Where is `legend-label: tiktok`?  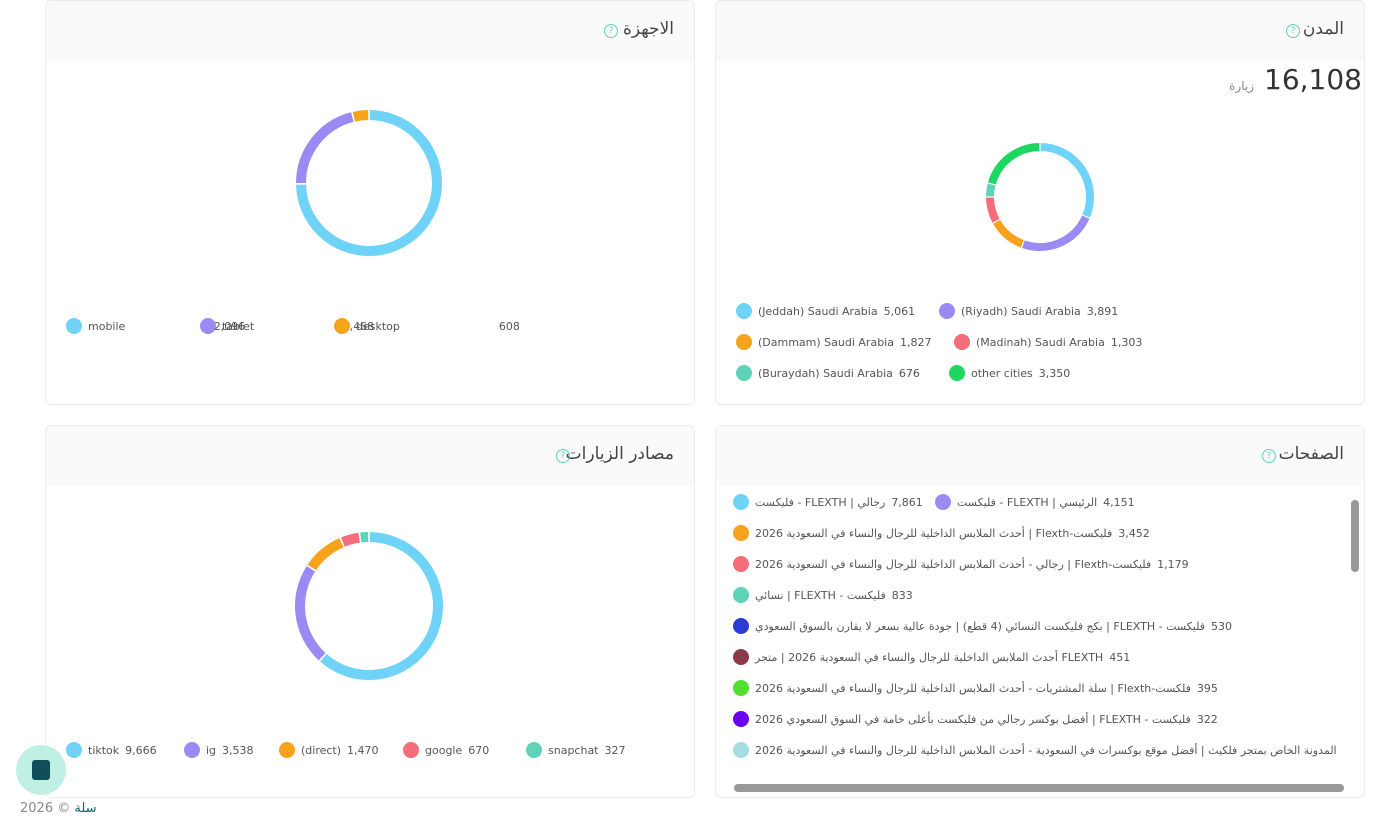
legend-label: tiktok is located at coordinates (104, 750).